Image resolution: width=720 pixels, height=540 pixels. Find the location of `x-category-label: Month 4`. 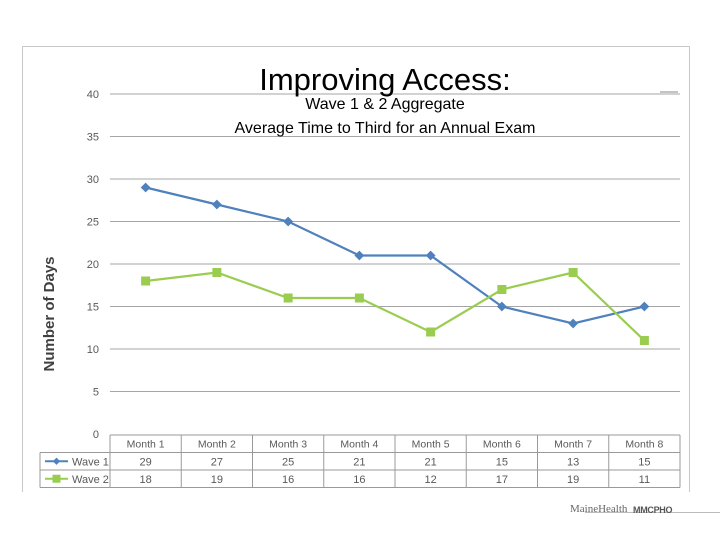

x-category-label: Month 4 is located at coordinates (359, 445).